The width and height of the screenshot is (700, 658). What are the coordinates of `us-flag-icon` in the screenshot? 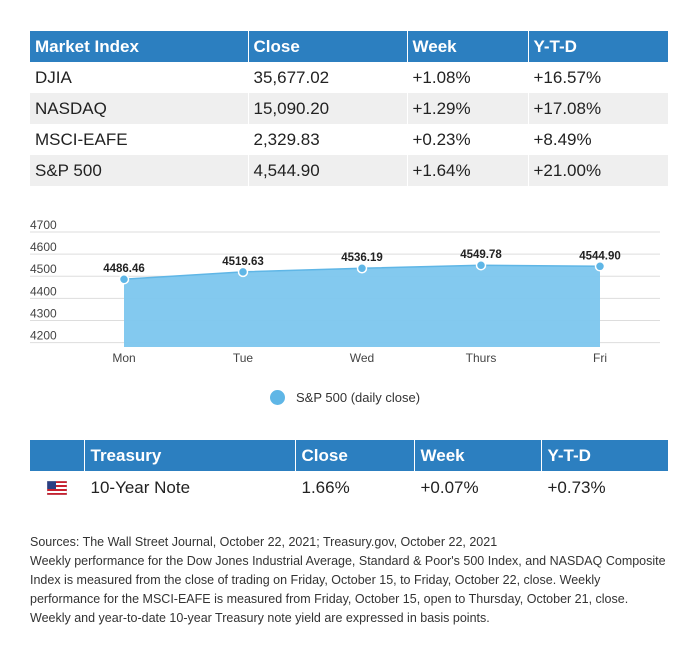 It's located at (56, 488).